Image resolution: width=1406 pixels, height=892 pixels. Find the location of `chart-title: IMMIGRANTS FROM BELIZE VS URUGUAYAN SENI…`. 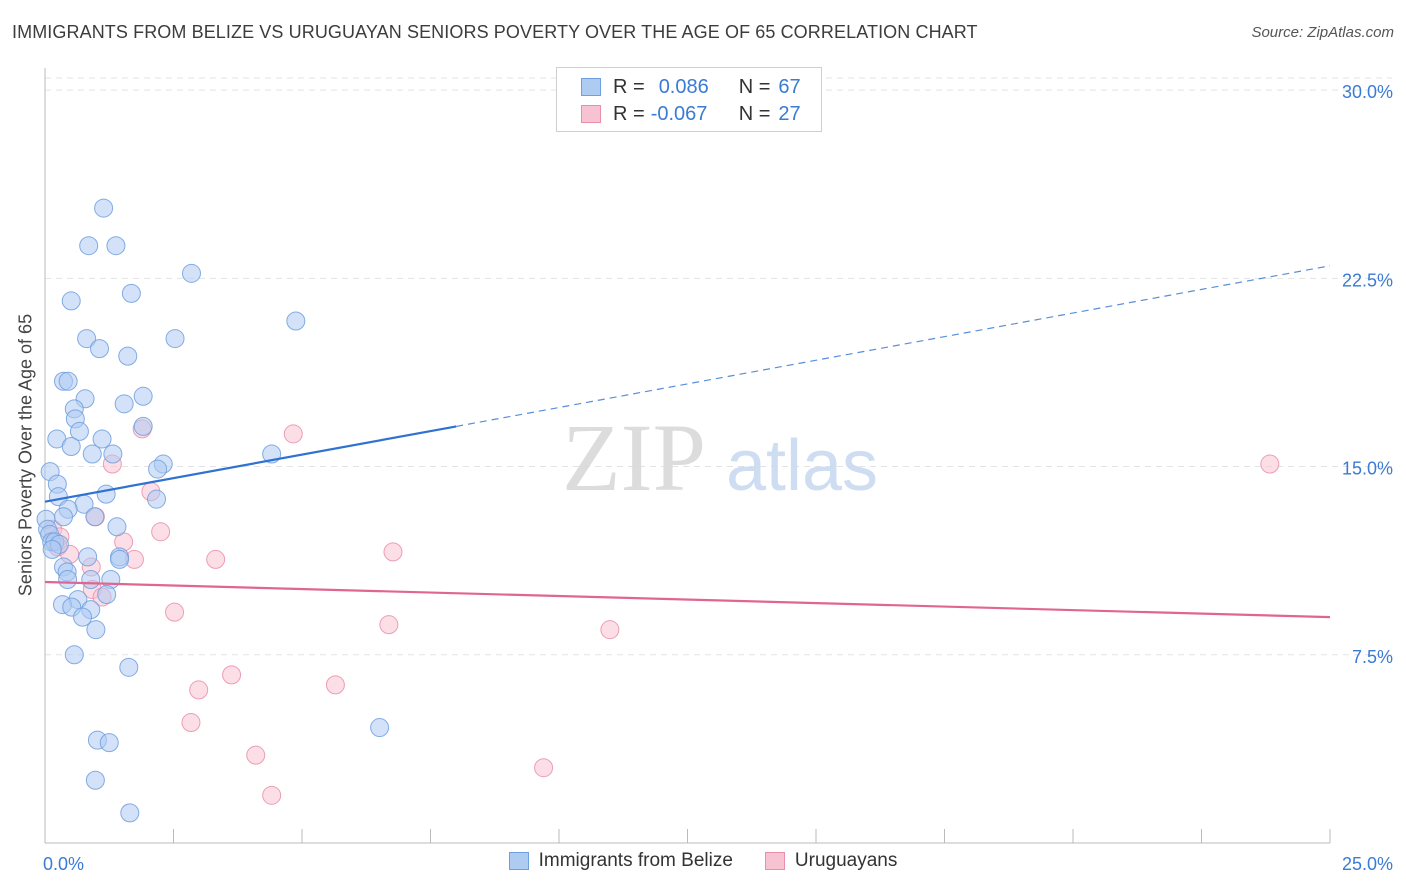

chart-title: IMMIGRANTS FROM BELIZE VS URUGUAYAN SENI… is located at coordinates (495, 32).